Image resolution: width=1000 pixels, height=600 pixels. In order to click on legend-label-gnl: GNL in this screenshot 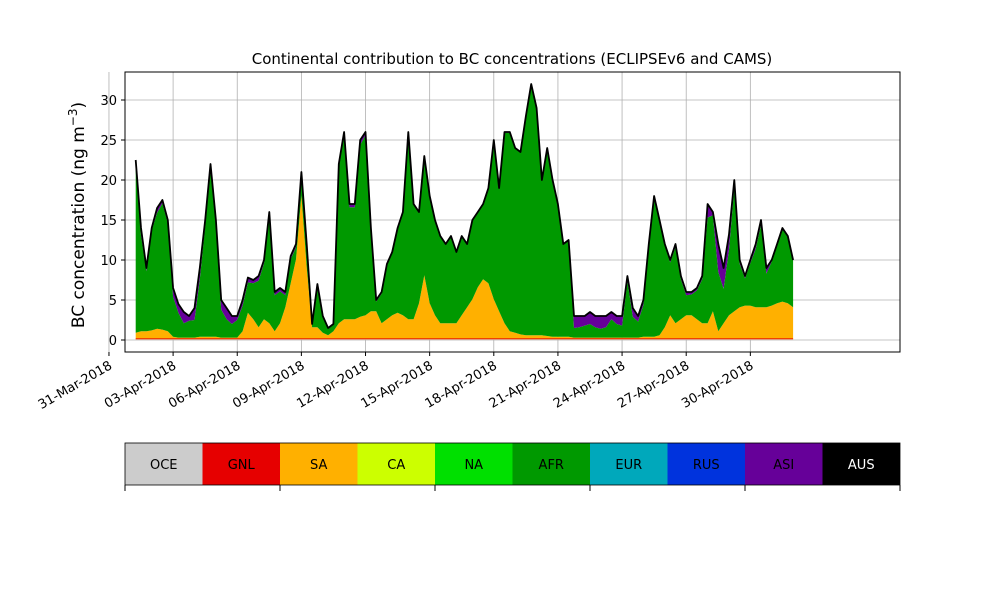, I will do `click(242, 465)`.